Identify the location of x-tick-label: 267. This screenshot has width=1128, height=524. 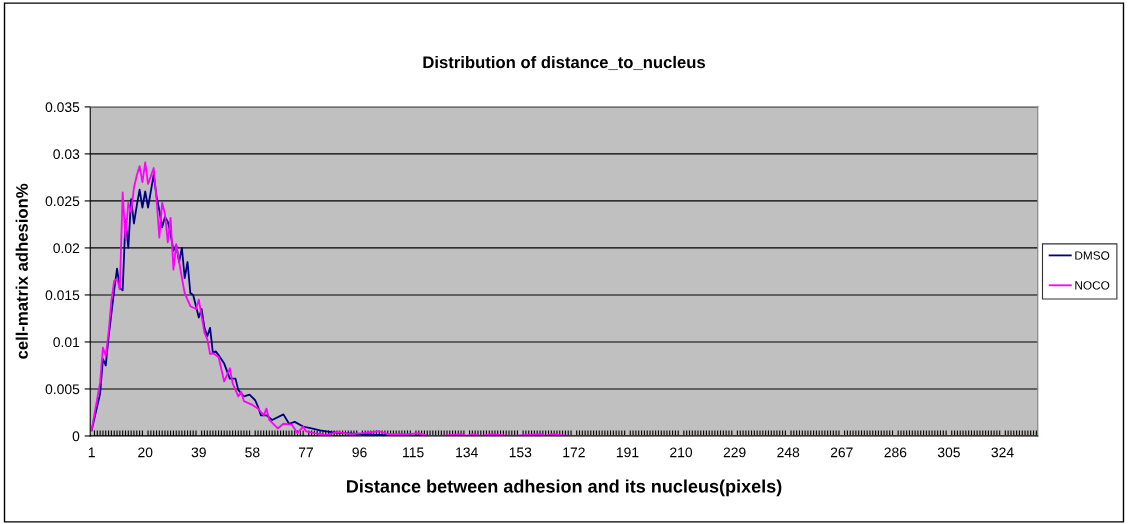
(841, 452).